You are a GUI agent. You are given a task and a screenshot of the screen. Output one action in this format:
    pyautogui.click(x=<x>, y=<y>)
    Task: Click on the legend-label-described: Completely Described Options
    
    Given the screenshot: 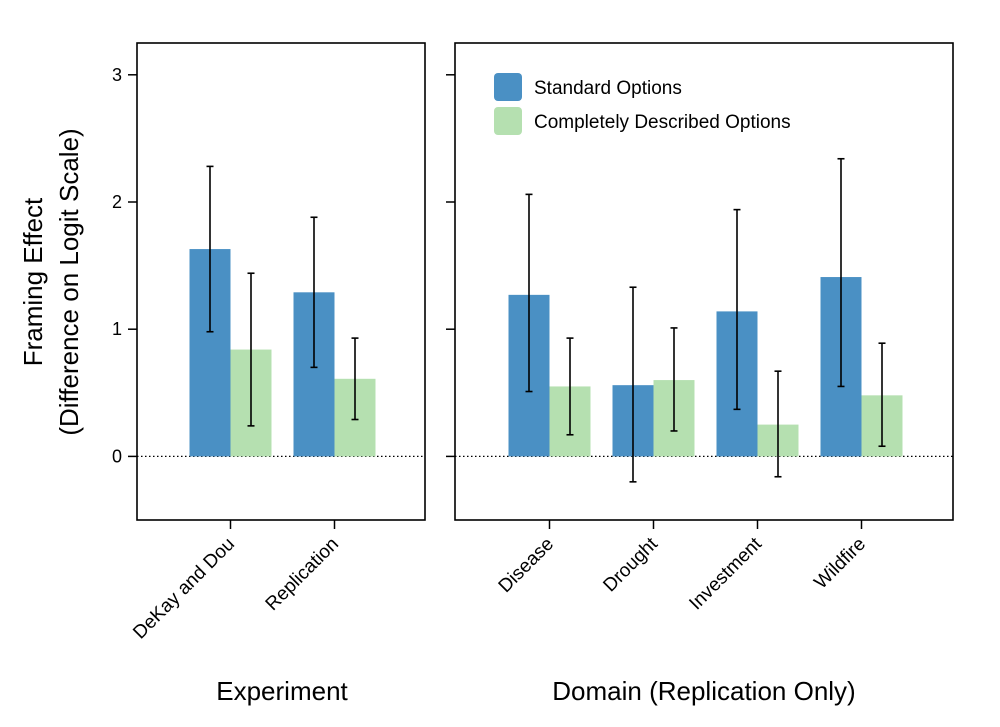 What is the action you would take?
    pyautogui.click(x=662, y=122)
    